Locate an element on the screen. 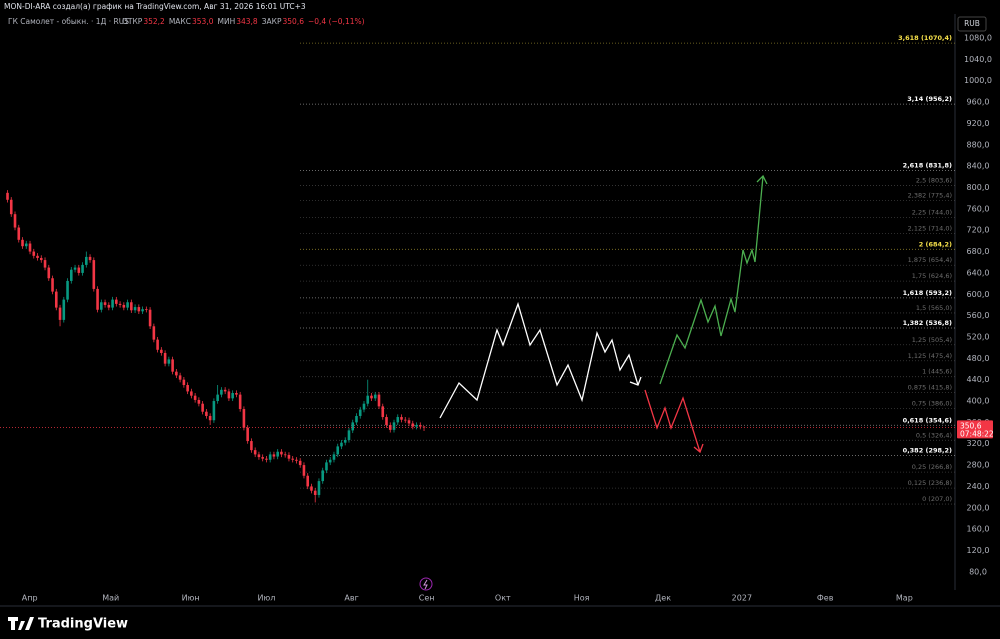 The height and width of the screenshot is (639, 1000). x-tick-label: Июл is located at coordinates (267, 598).